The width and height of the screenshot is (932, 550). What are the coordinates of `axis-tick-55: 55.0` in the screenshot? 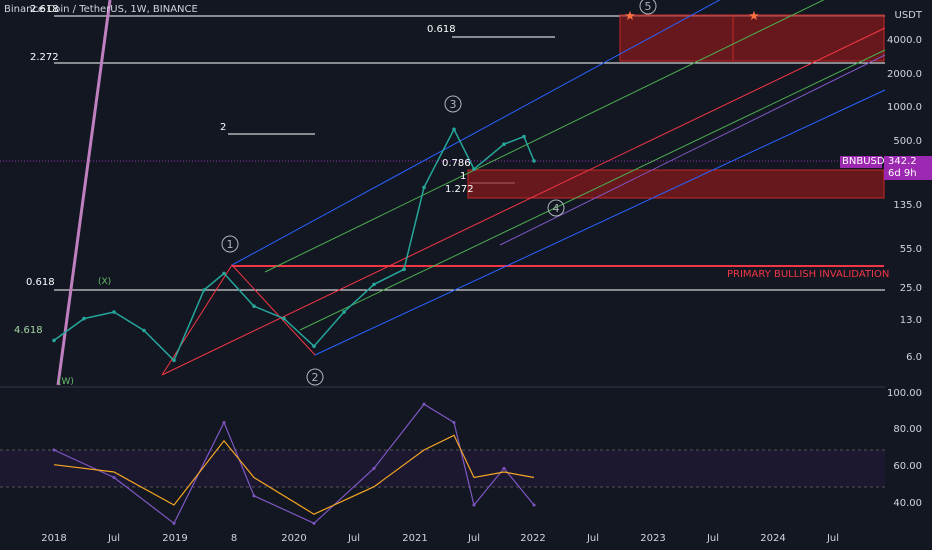 It's located at (910, 249).